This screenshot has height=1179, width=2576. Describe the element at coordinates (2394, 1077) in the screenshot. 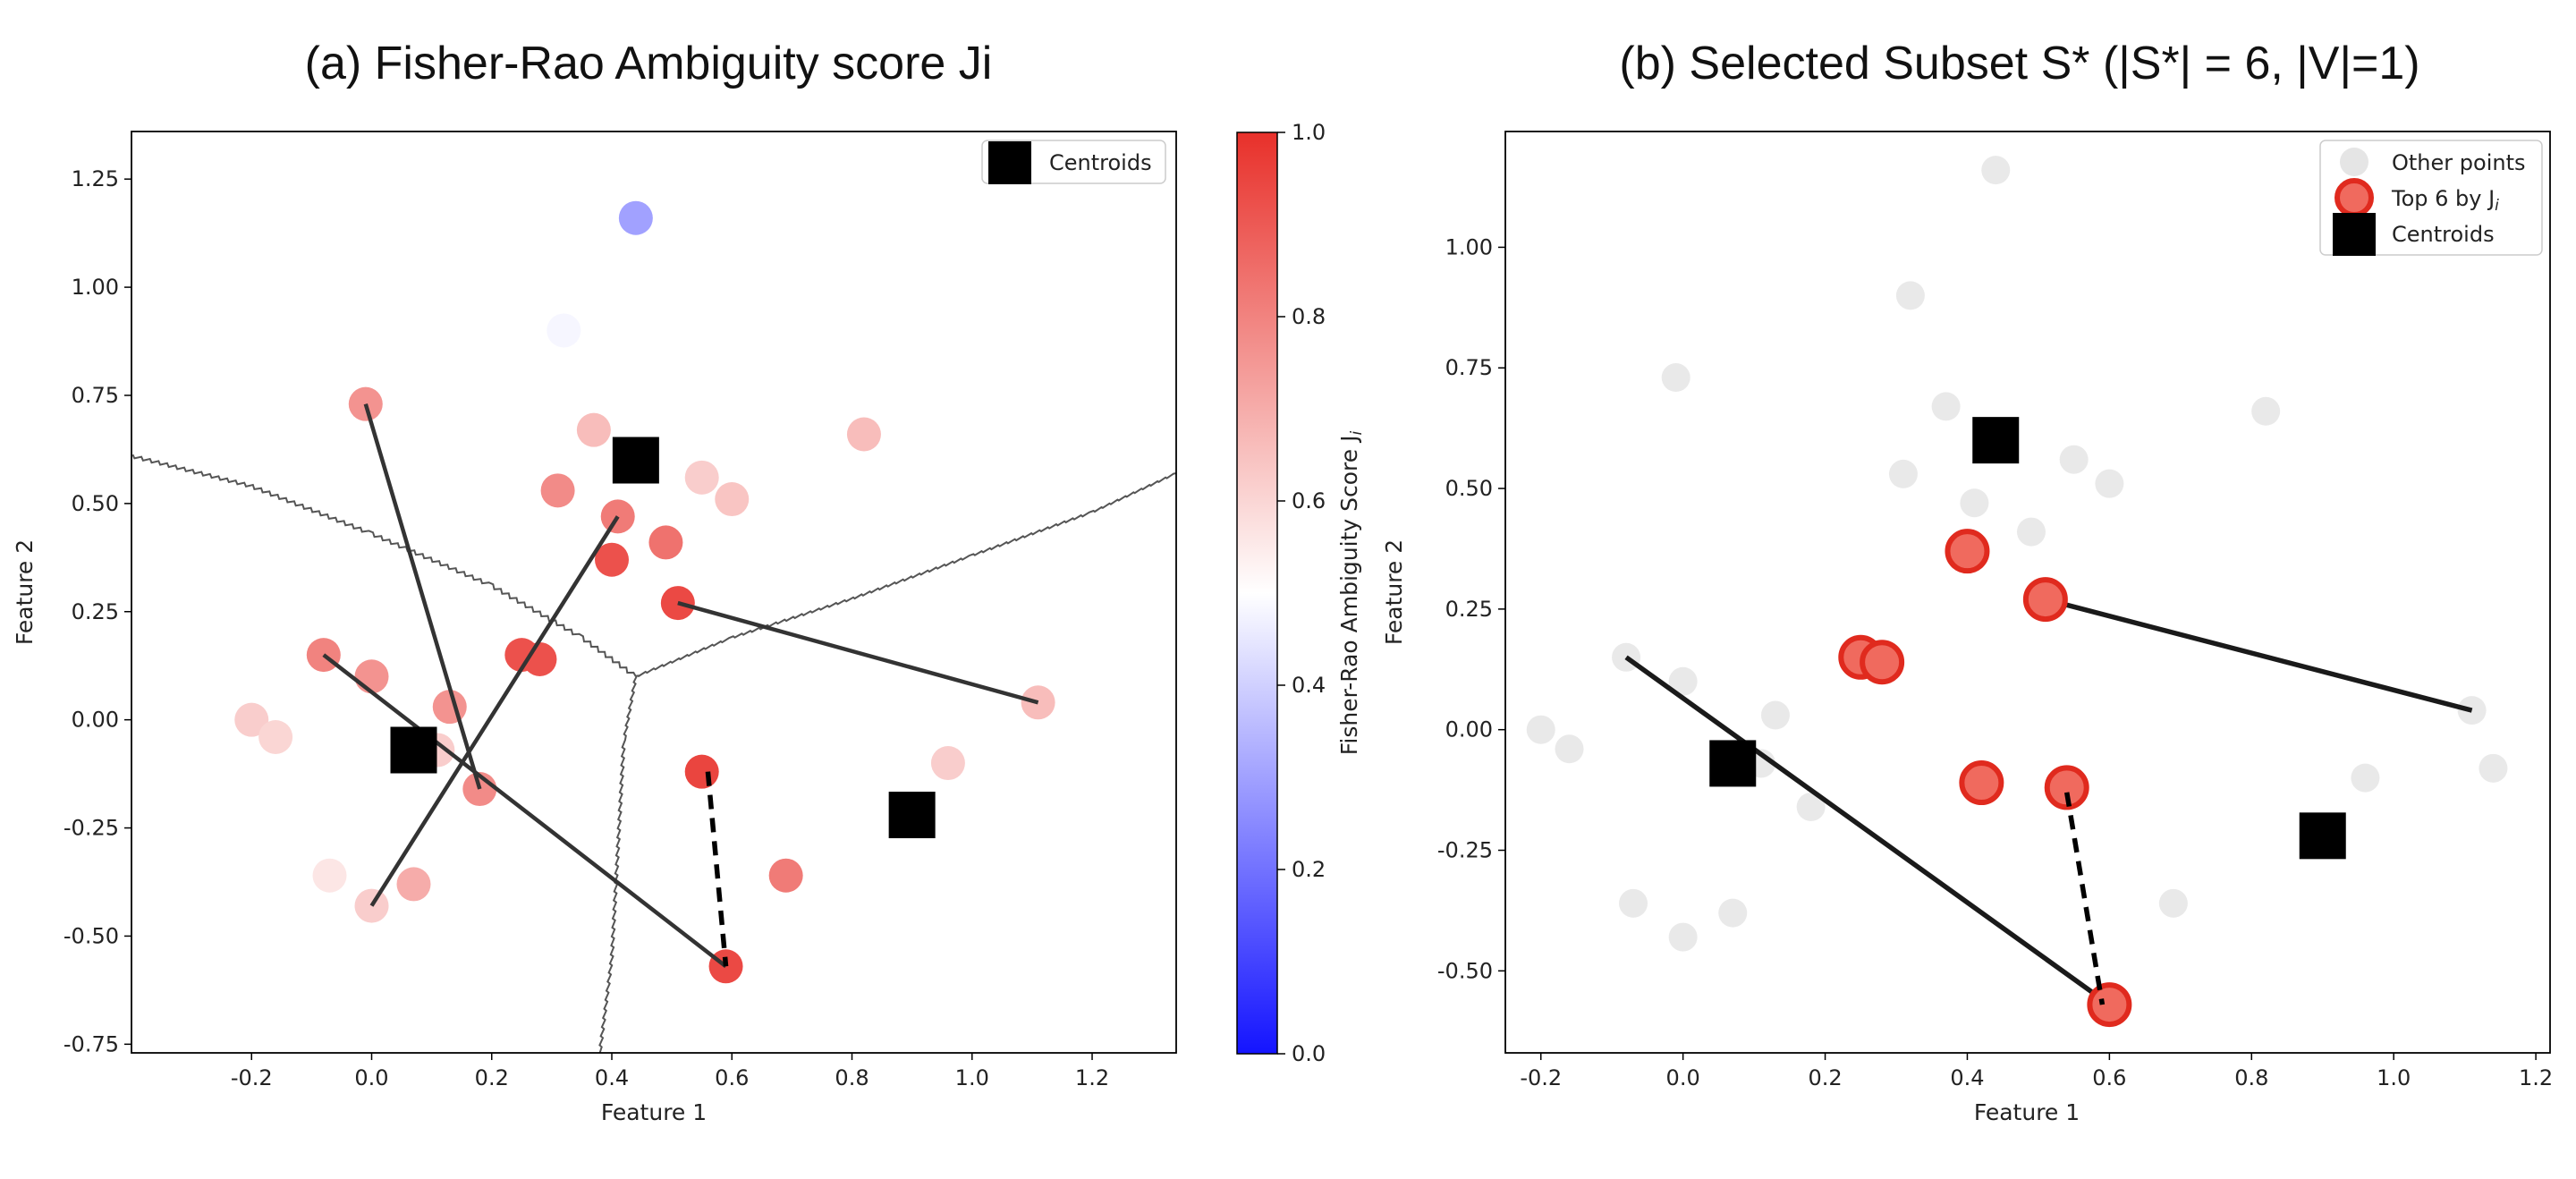

I see `panel-b-xtick-label: 1.0` at that location.